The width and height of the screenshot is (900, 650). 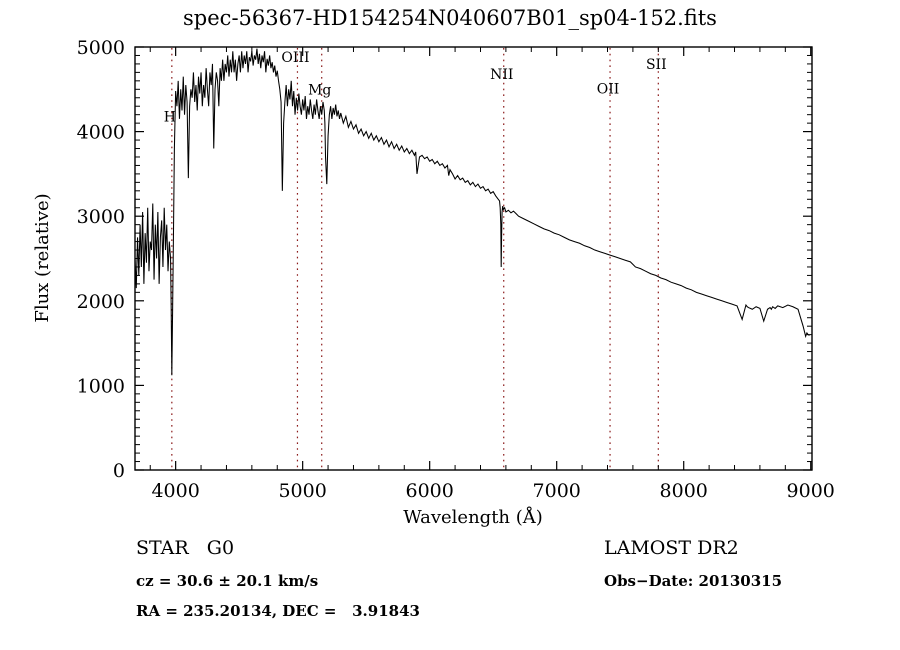 I want to click on line-label-oiii: OIII, so click(x=295, y=58).